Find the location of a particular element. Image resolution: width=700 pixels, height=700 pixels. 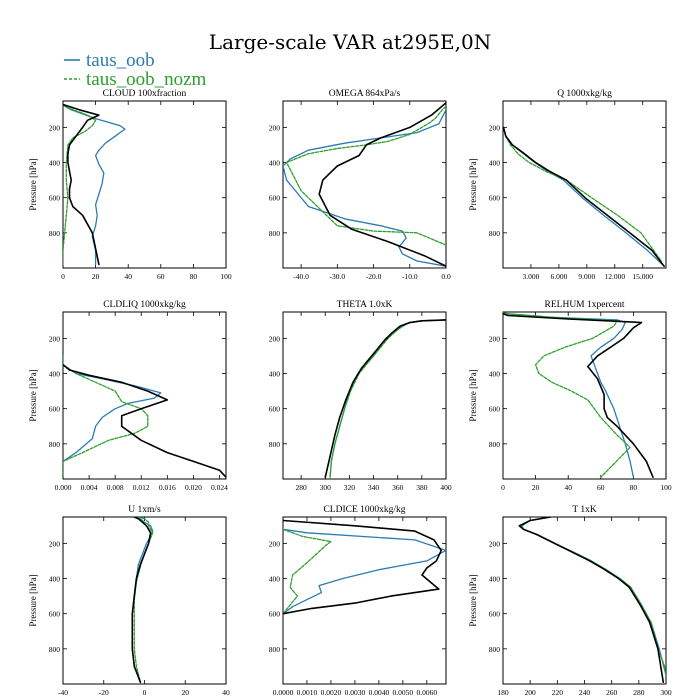

panel-title: OMEGA 864xPa/s is located at coordinates (365, 94).